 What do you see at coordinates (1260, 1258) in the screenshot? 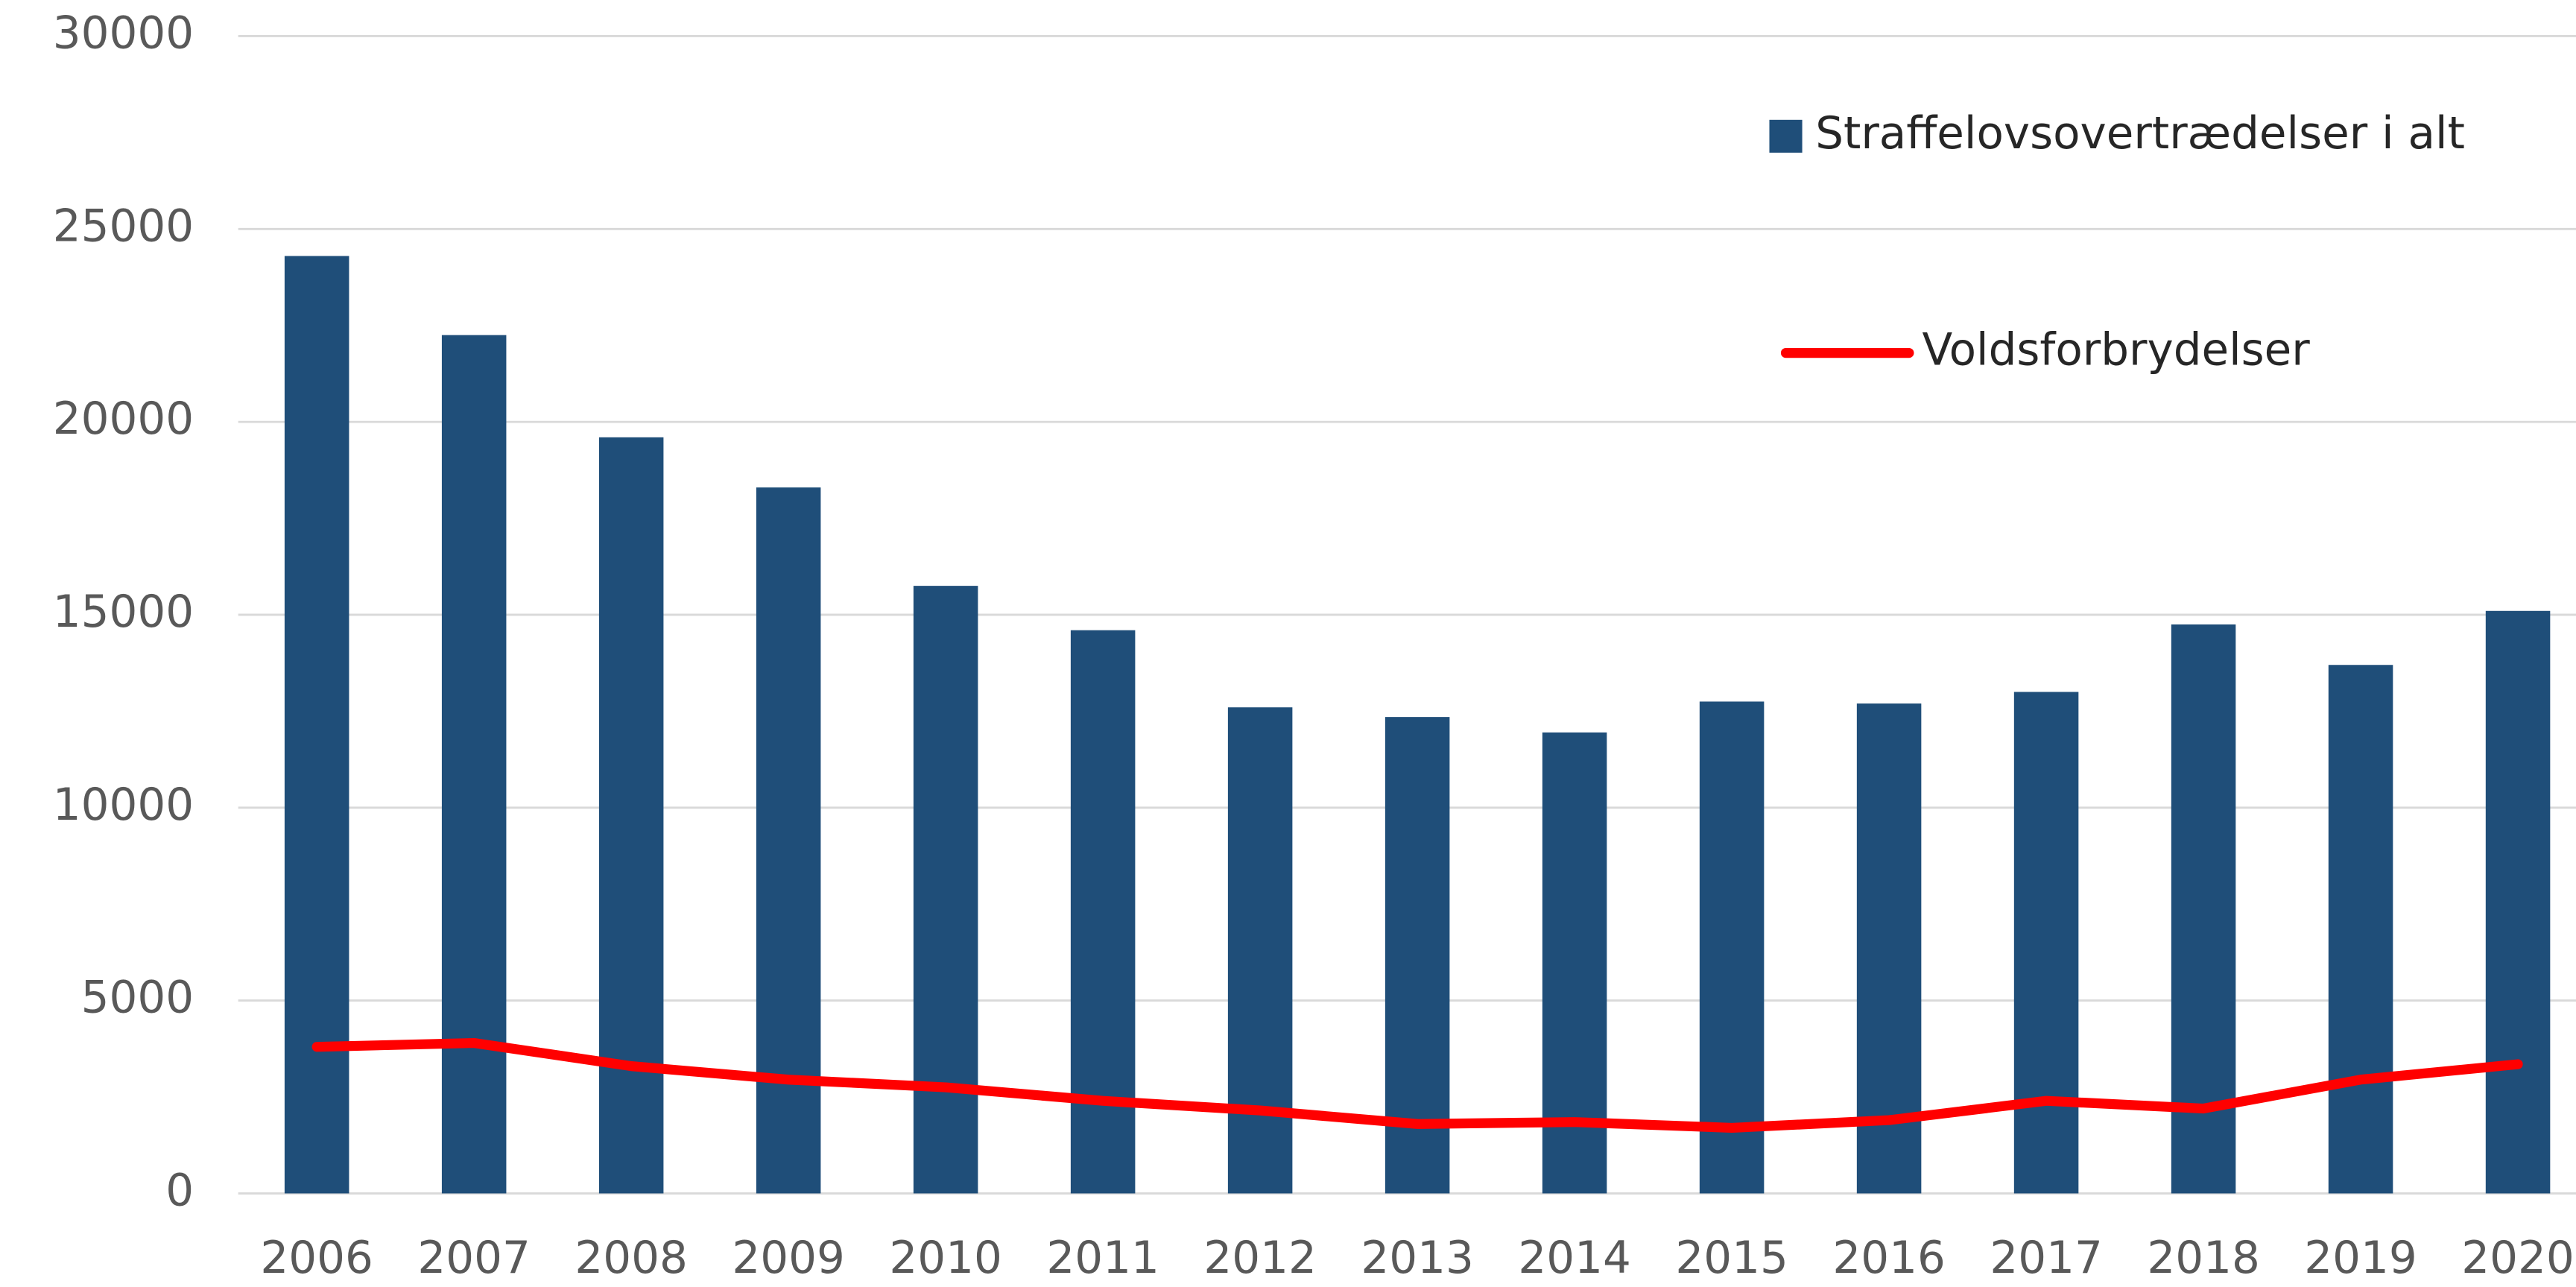
I see `x-tick-label: 2012` at bounding box center [1260, 1258].